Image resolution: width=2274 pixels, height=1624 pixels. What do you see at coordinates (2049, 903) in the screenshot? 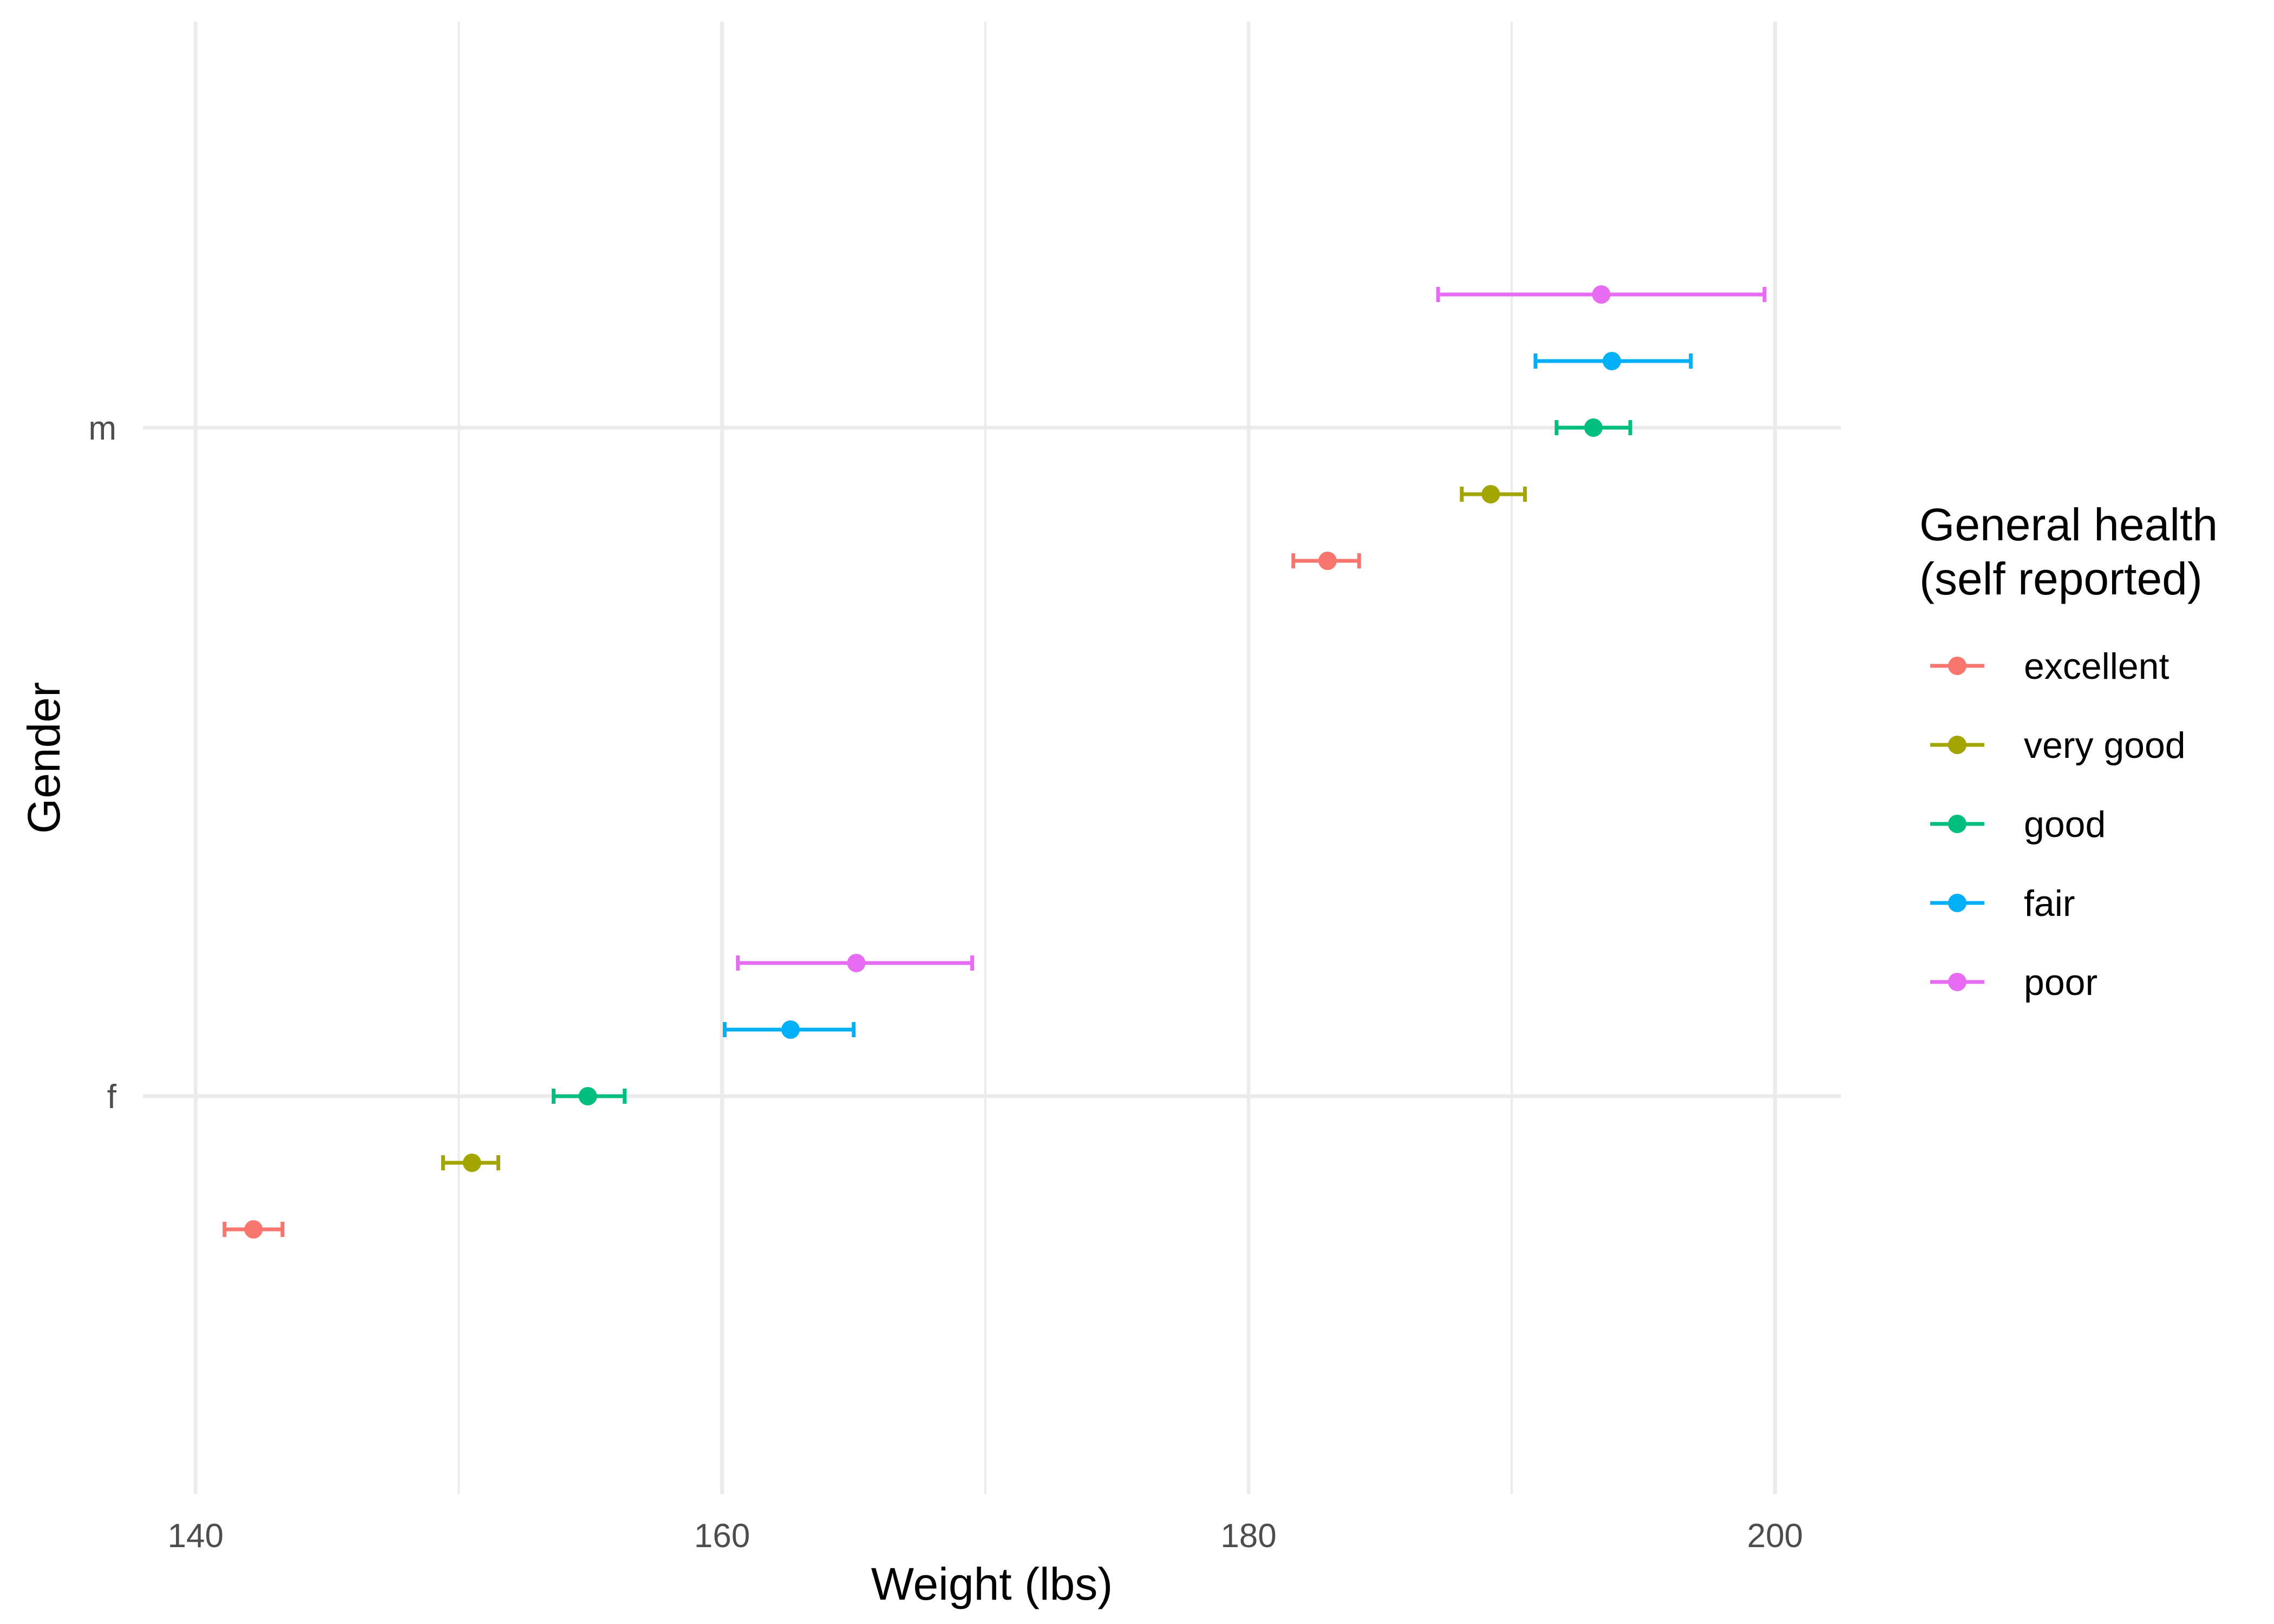
I see `legend-label: fair` at bounding box center [2049, 903].